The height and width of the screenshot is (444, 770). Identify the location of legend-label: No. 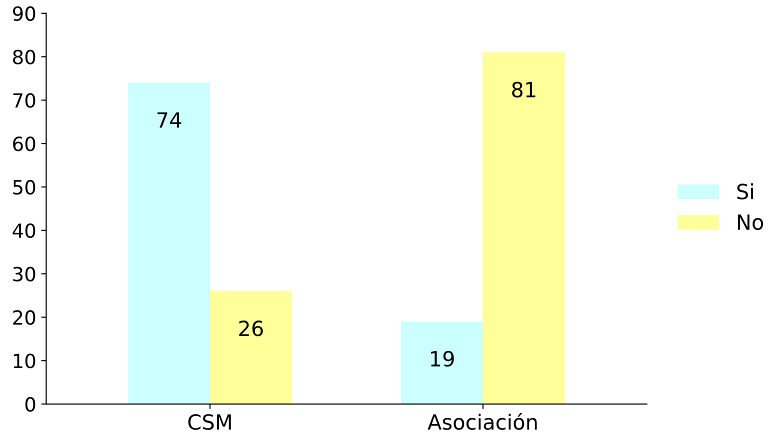
(751, 222).